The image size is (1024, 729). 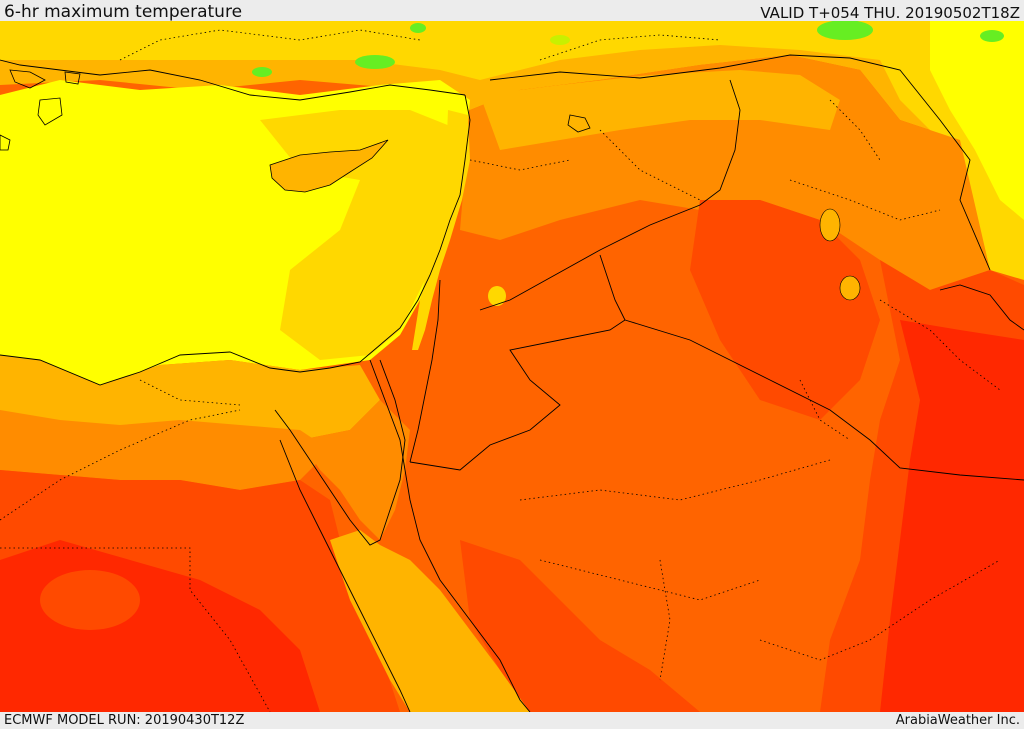 What do you see at coordinates (295, 110) in the screenshot?
I see `aegean-islands` at bounding box center [295, 110].